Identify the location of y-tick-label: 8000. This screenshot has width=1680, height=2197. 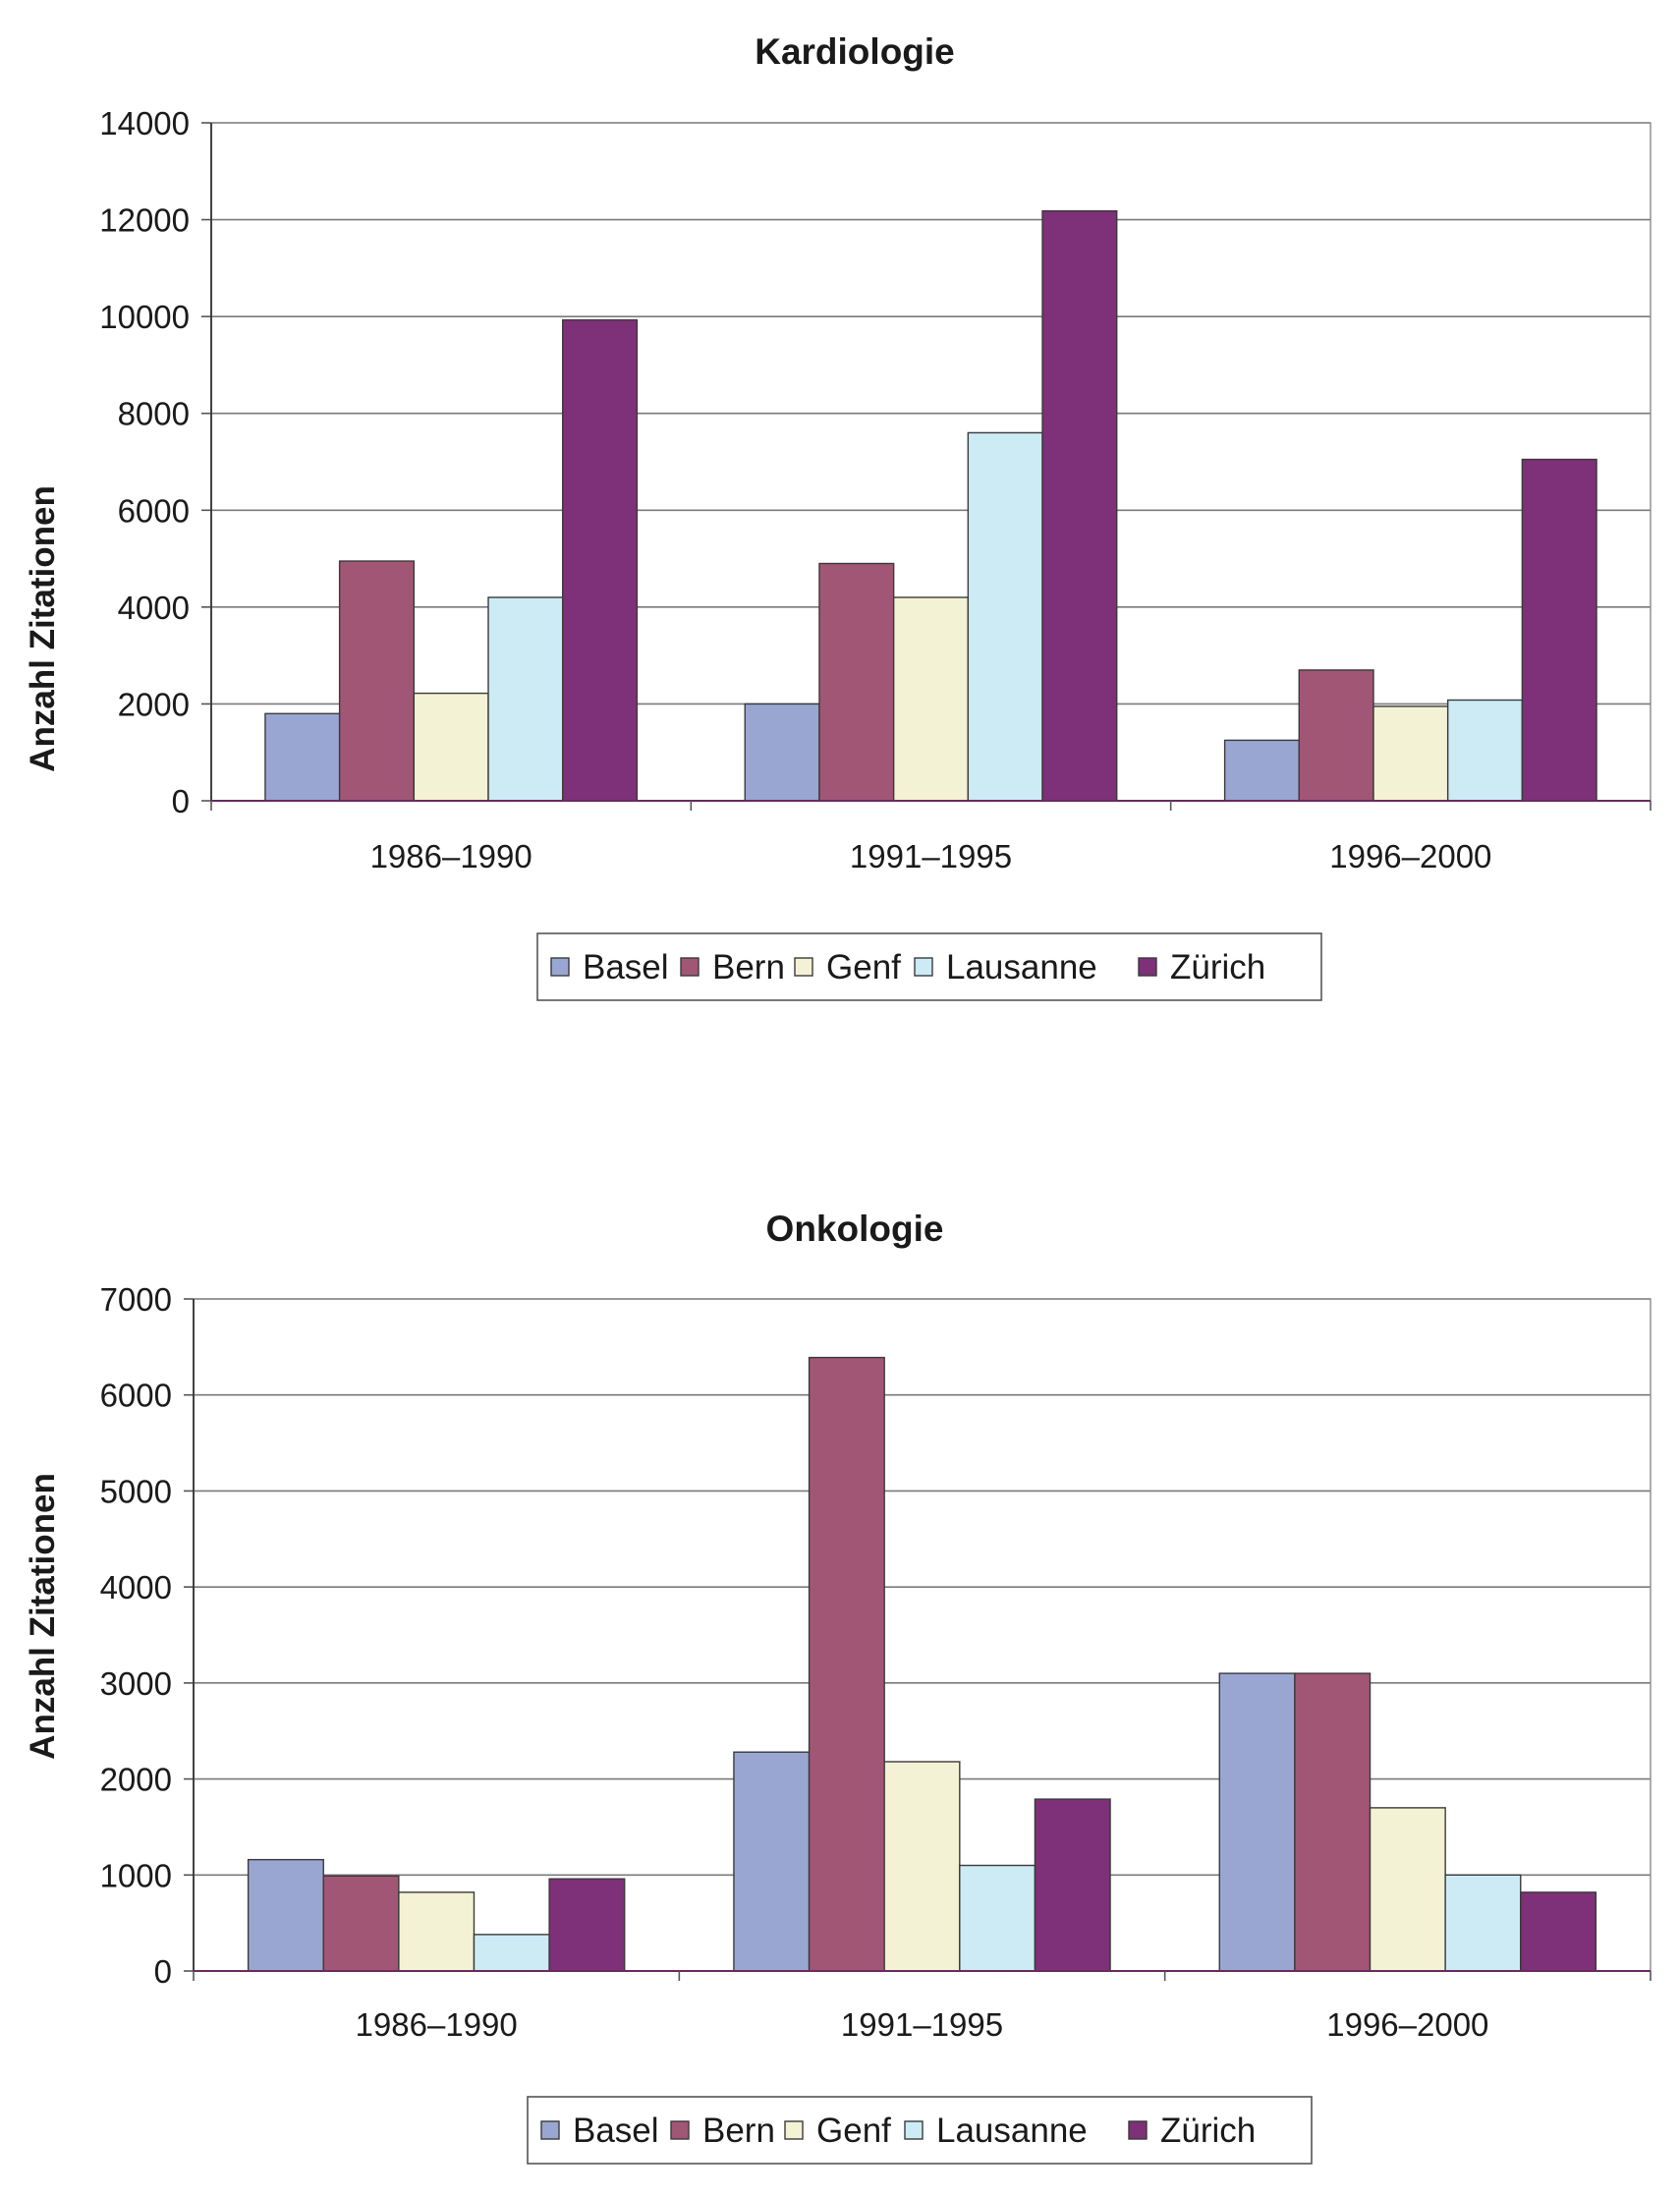
(154, 414).